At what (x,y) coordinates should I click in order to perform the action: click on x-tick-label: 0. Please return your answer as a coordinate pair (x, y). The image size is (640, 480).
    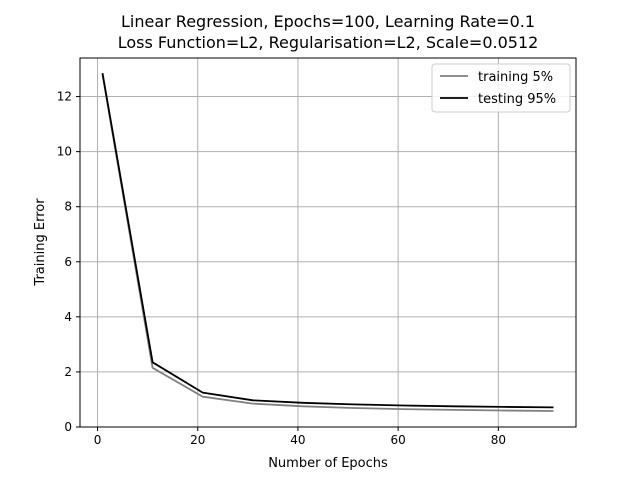
    Looking at the image, I should click on (98, 440).